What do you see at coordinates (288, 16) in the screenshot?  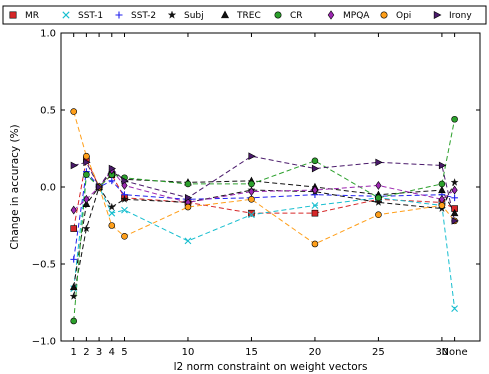 I see `legend-item-cr: CR` at bounding box center [288, 16].